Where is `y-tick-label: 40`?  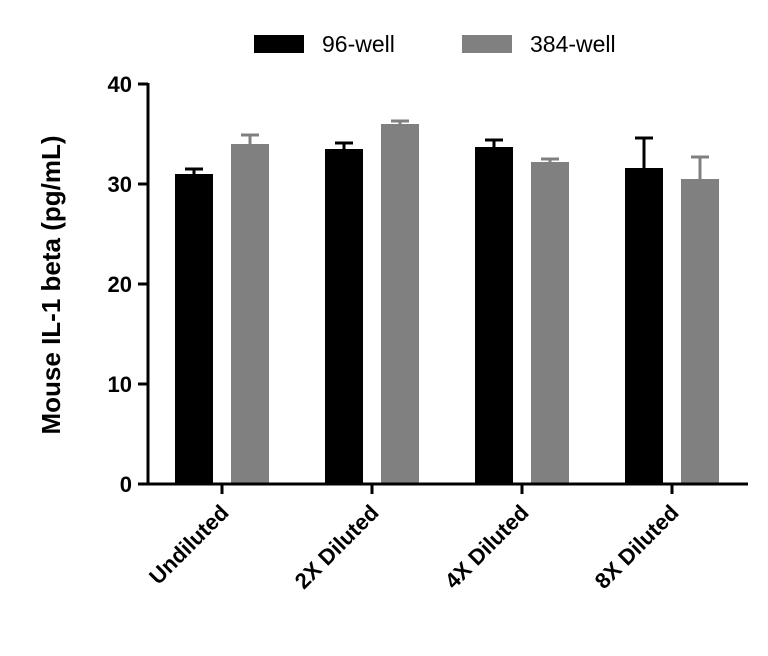 y-tick-label: 40 is located at coordinates (120, 84).